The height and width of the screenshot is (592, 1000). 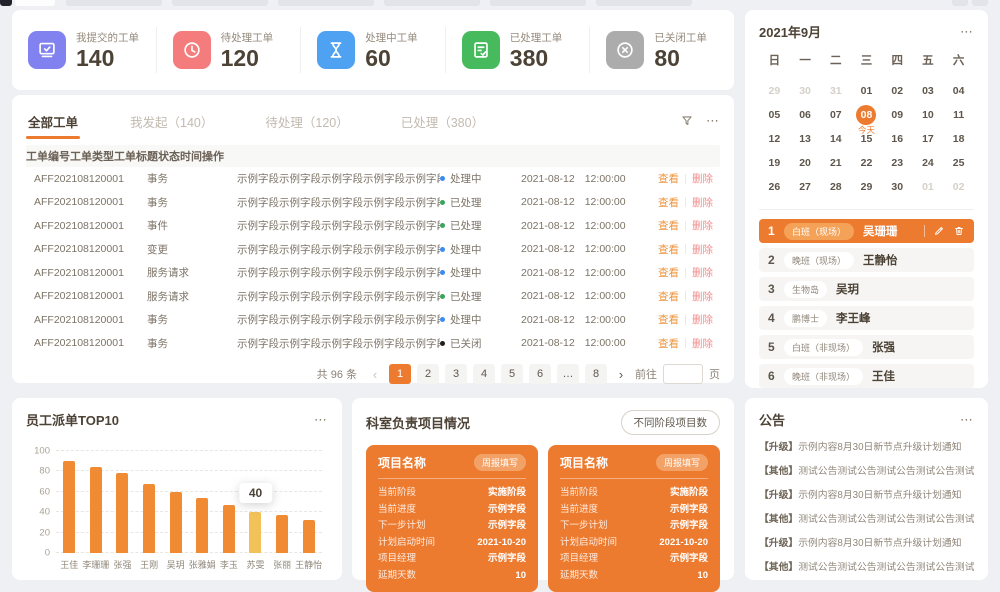 I want to click on goto-page-input, so click(x=683, y=374).